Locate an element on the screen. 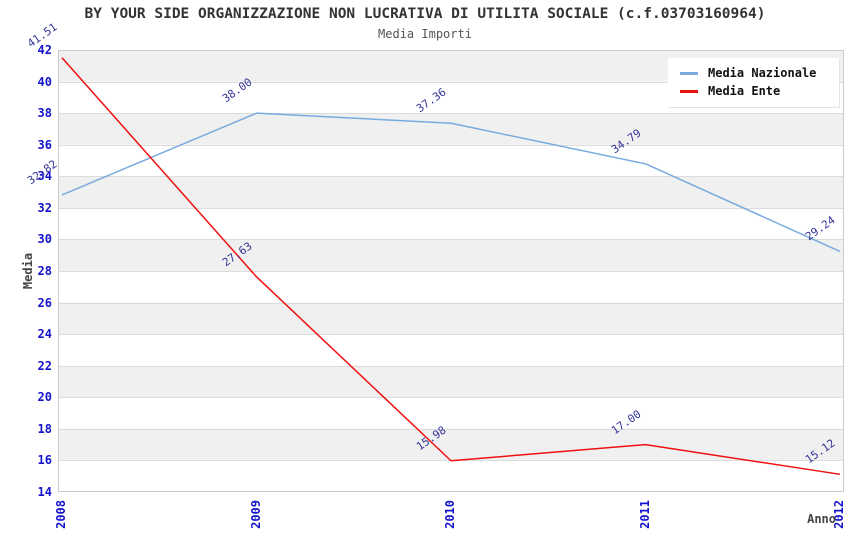 The image size is (850, 550). x-tick-label: 2010 is located at coordinates (450, 514).